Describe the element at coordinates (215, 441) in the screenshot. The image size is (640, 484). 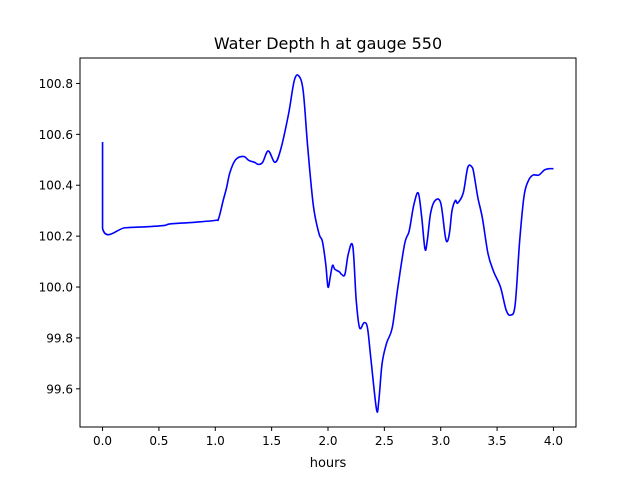
I see `x-tick-label: 1.0` at that location.